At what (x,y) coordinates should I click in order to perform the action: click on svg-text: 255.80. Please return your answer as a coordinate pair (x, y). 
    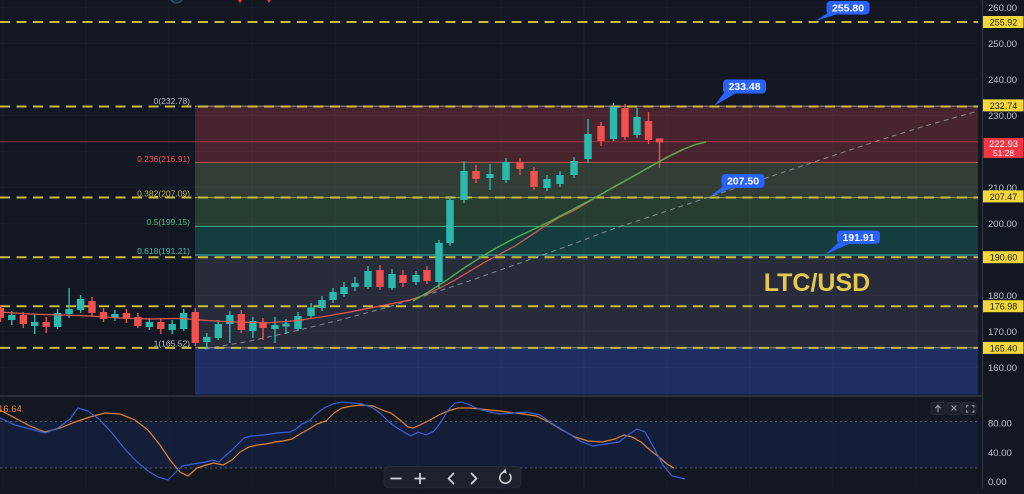
    Looking at the image, I should click on (848, 8).